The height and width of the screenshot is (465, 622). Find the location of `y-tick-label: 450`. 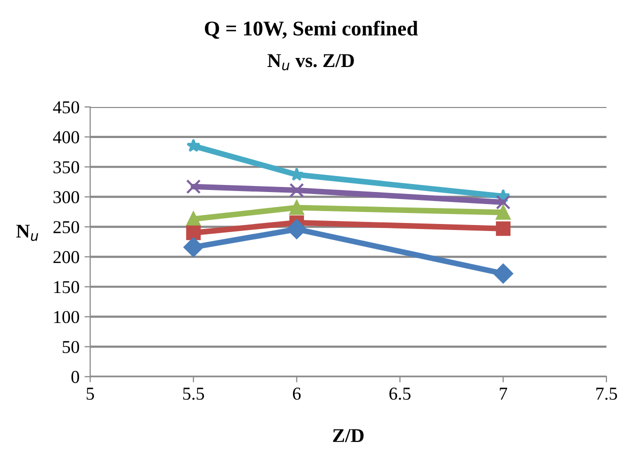

y-tick-label: 450 is located at coordinates (66, 107).